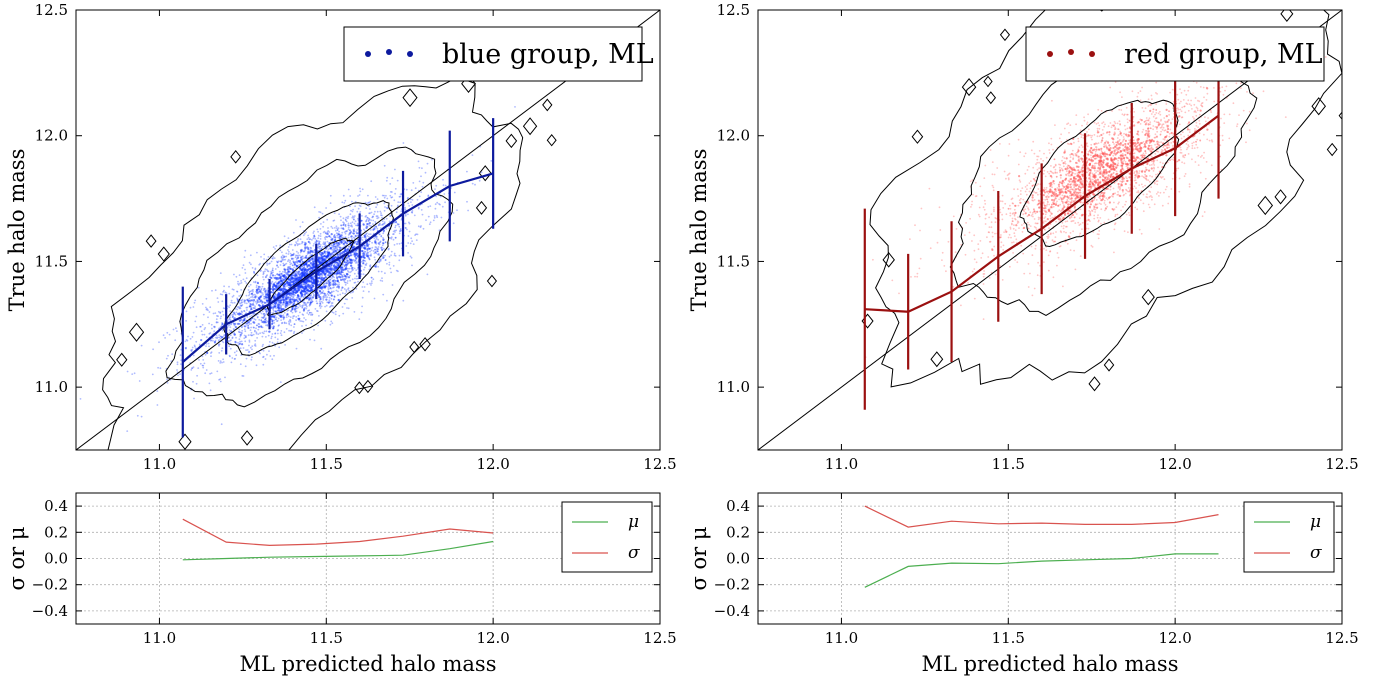  Describe the element at coordinates (368, 54) in the screenshot. I see `legend-marker` at that location.